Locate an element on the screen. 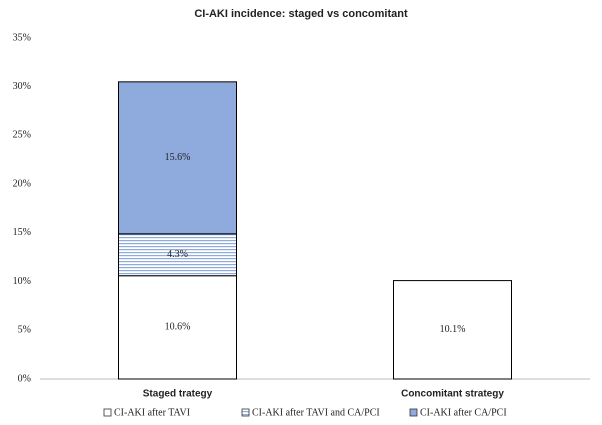  y-tick-label: 0% is located at coordinates (24, 378).